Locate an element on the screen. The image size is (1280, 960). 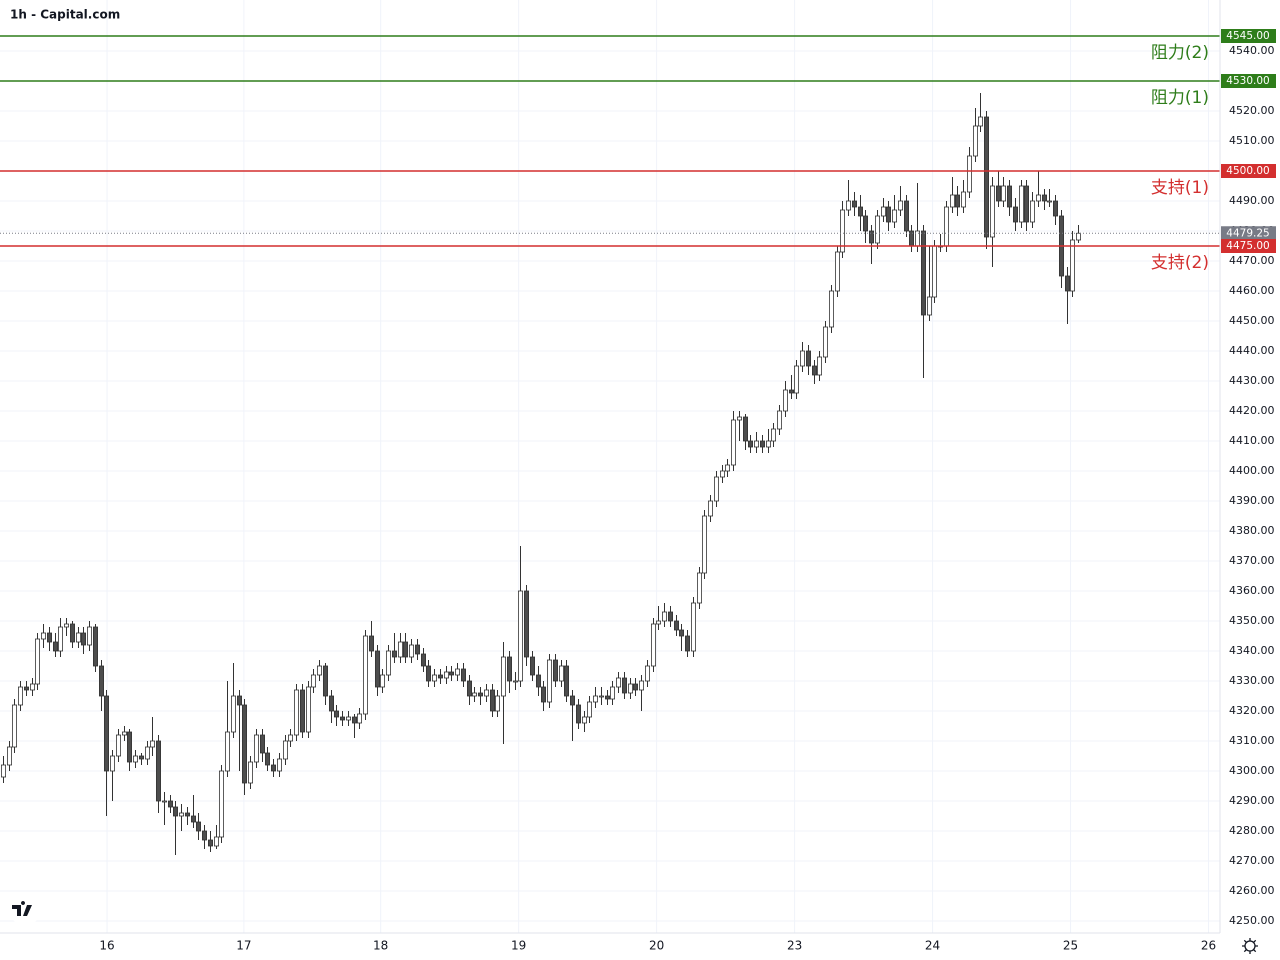
settings-icon is located at coordinates (1250, 946).